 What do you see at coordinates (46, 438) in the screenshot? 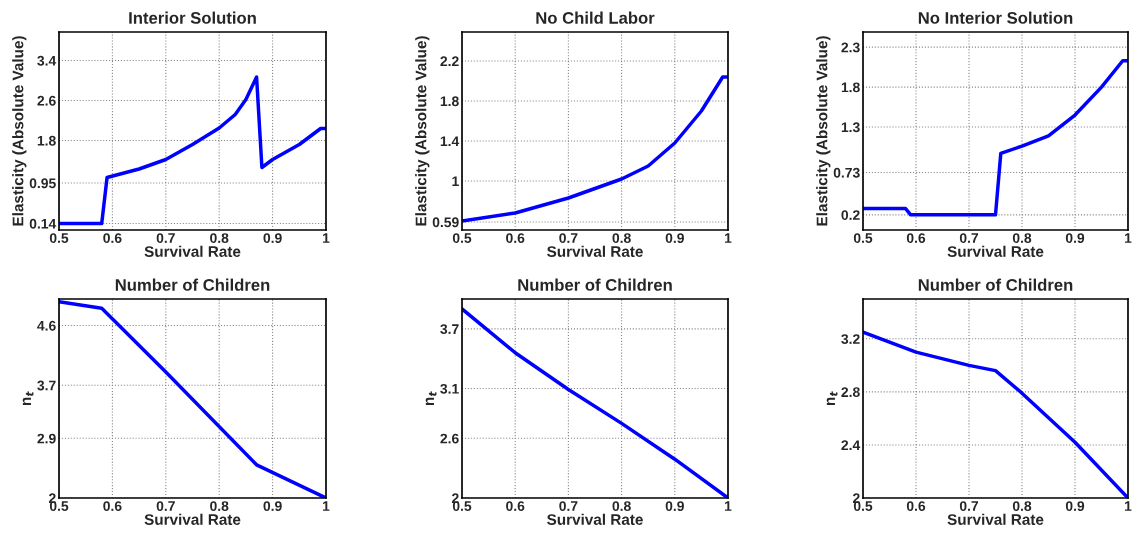
I see `y-tick-label: 2.9` at bounding box center [46, 438].